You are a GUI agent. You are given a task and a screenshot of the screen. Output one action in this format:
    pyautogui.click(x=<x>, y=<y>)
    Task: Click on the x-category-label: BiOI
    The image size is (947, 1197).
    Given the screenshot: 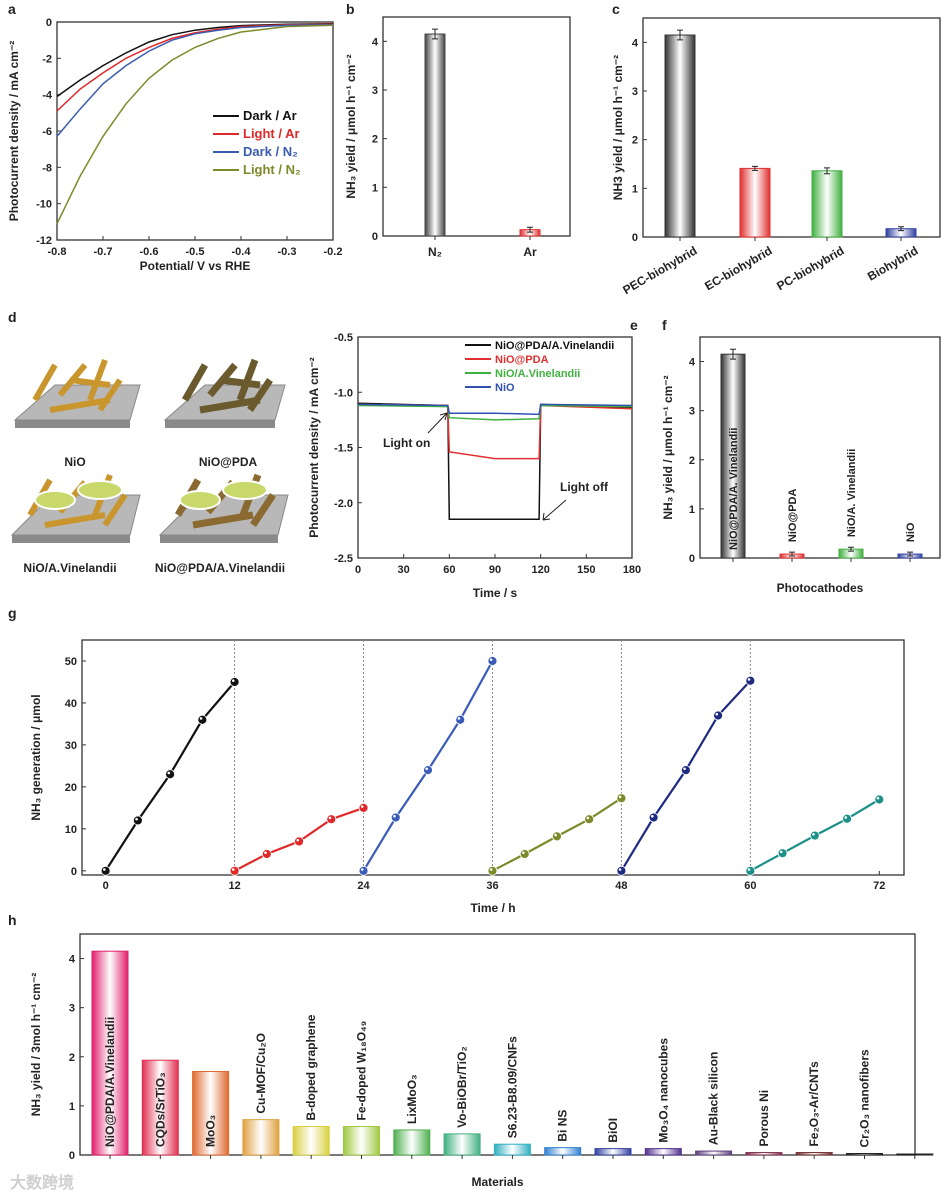 What is the action you would take?
    pyautogui.click(x=613, y=1130)
    